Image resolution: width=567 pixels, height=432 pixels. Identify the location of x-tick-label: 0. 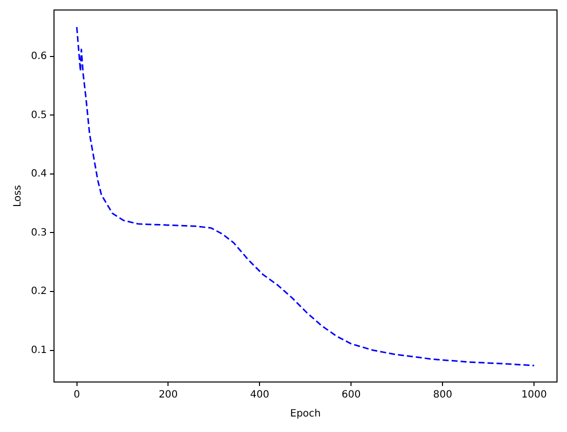
(77, 395).